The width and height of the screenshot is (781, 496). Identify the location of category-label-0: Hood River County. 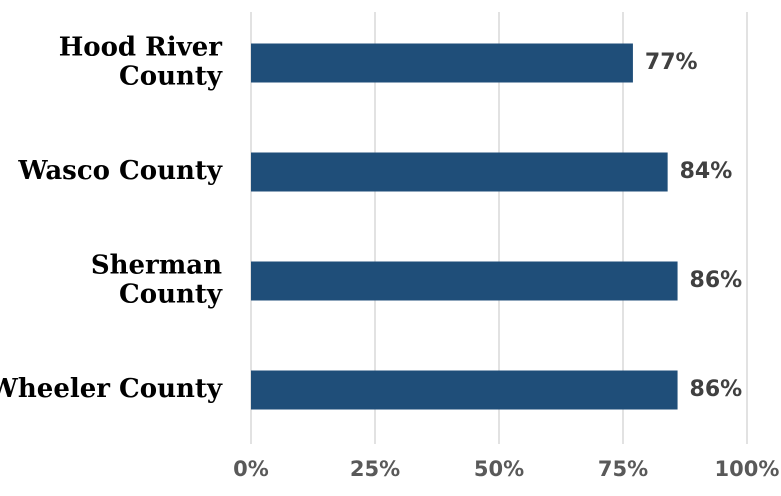
(141, 62).